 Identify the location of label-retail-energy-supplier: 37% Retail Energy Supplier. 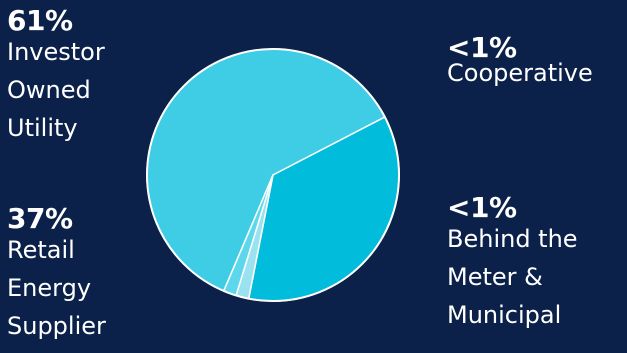
(56, 273).